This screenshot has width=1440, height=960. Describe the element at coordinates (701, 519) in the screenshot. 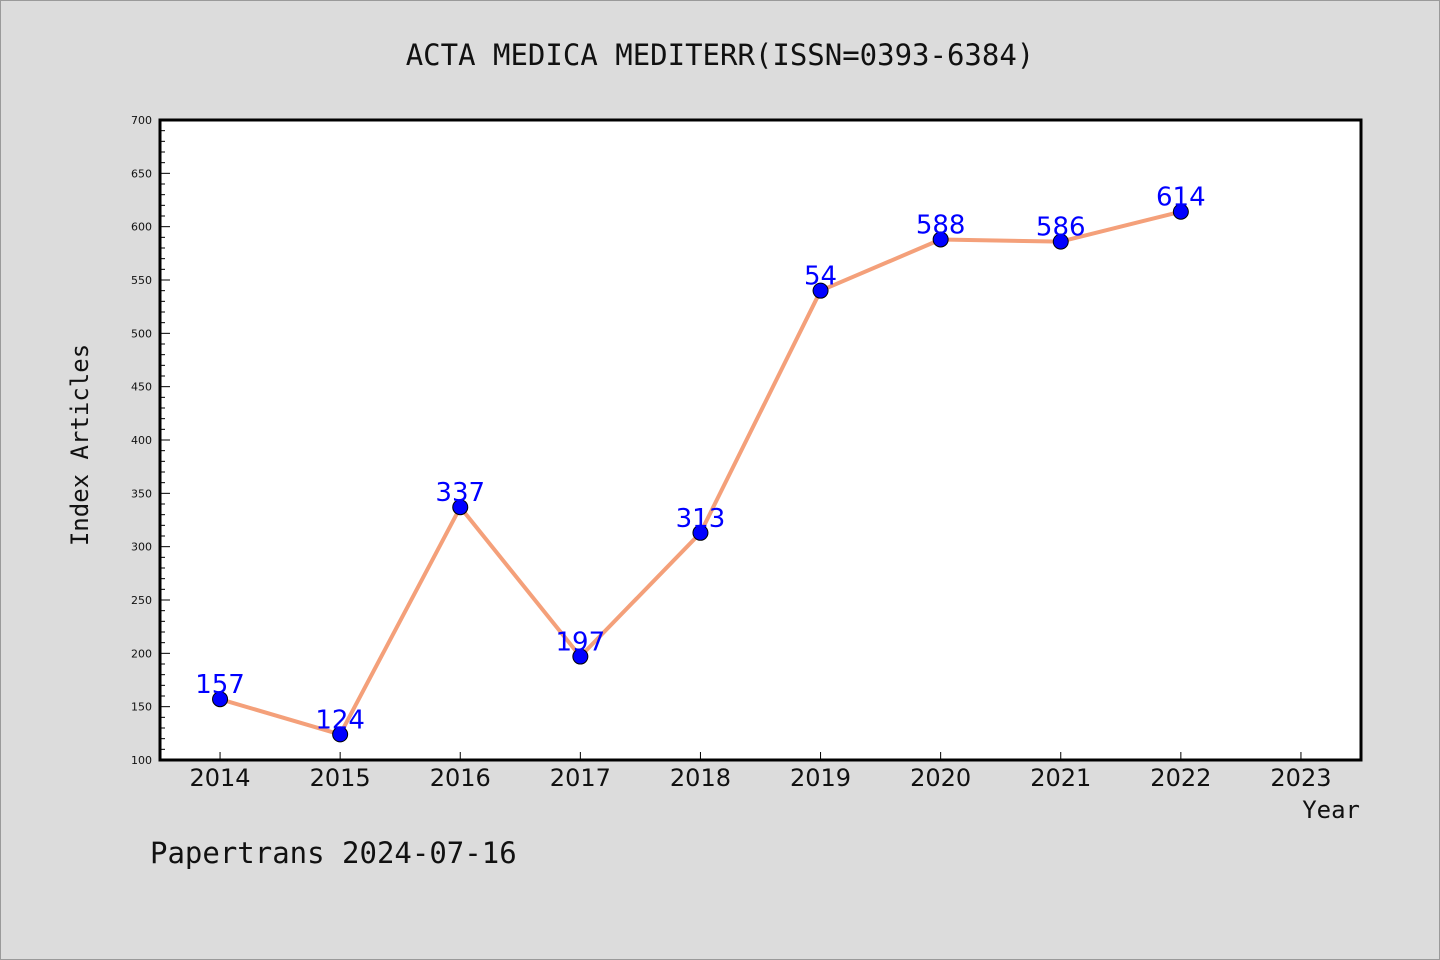

I see `data-label: 313` at that location.